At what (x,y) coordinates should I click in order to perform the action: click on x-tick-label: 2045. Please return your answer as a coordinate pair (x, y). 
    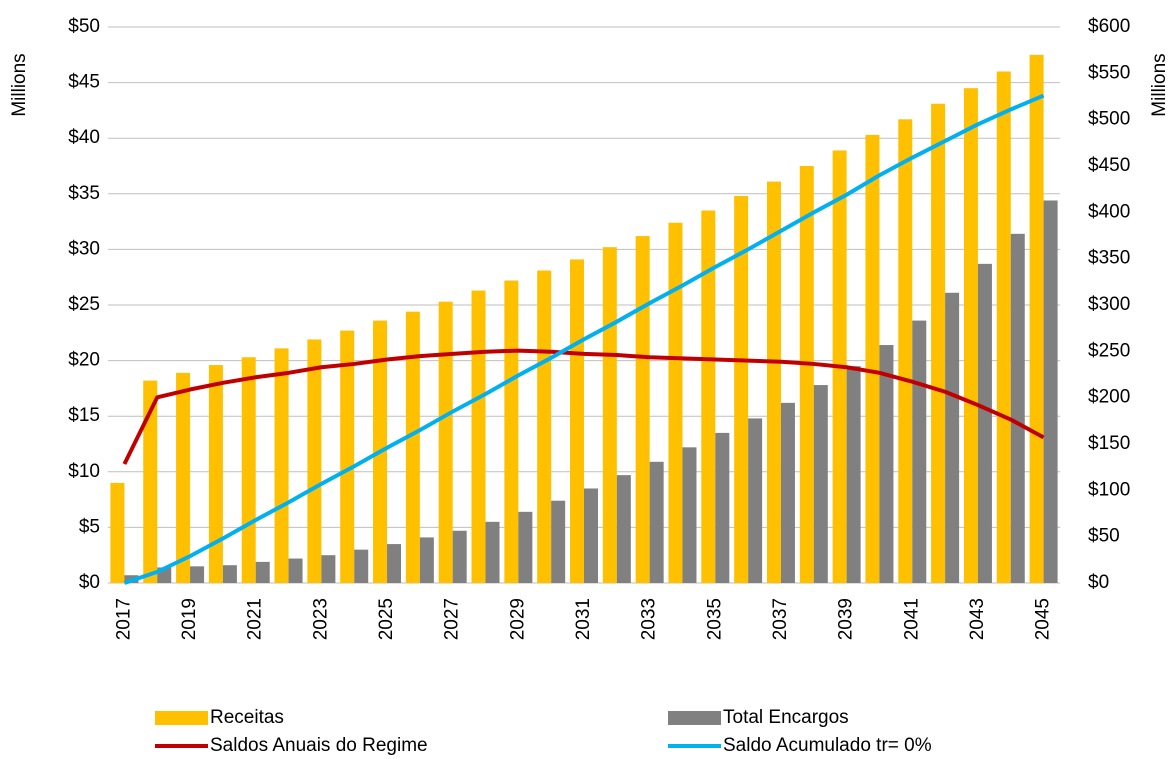
    Looking at the image, I should click on (1043, 619).